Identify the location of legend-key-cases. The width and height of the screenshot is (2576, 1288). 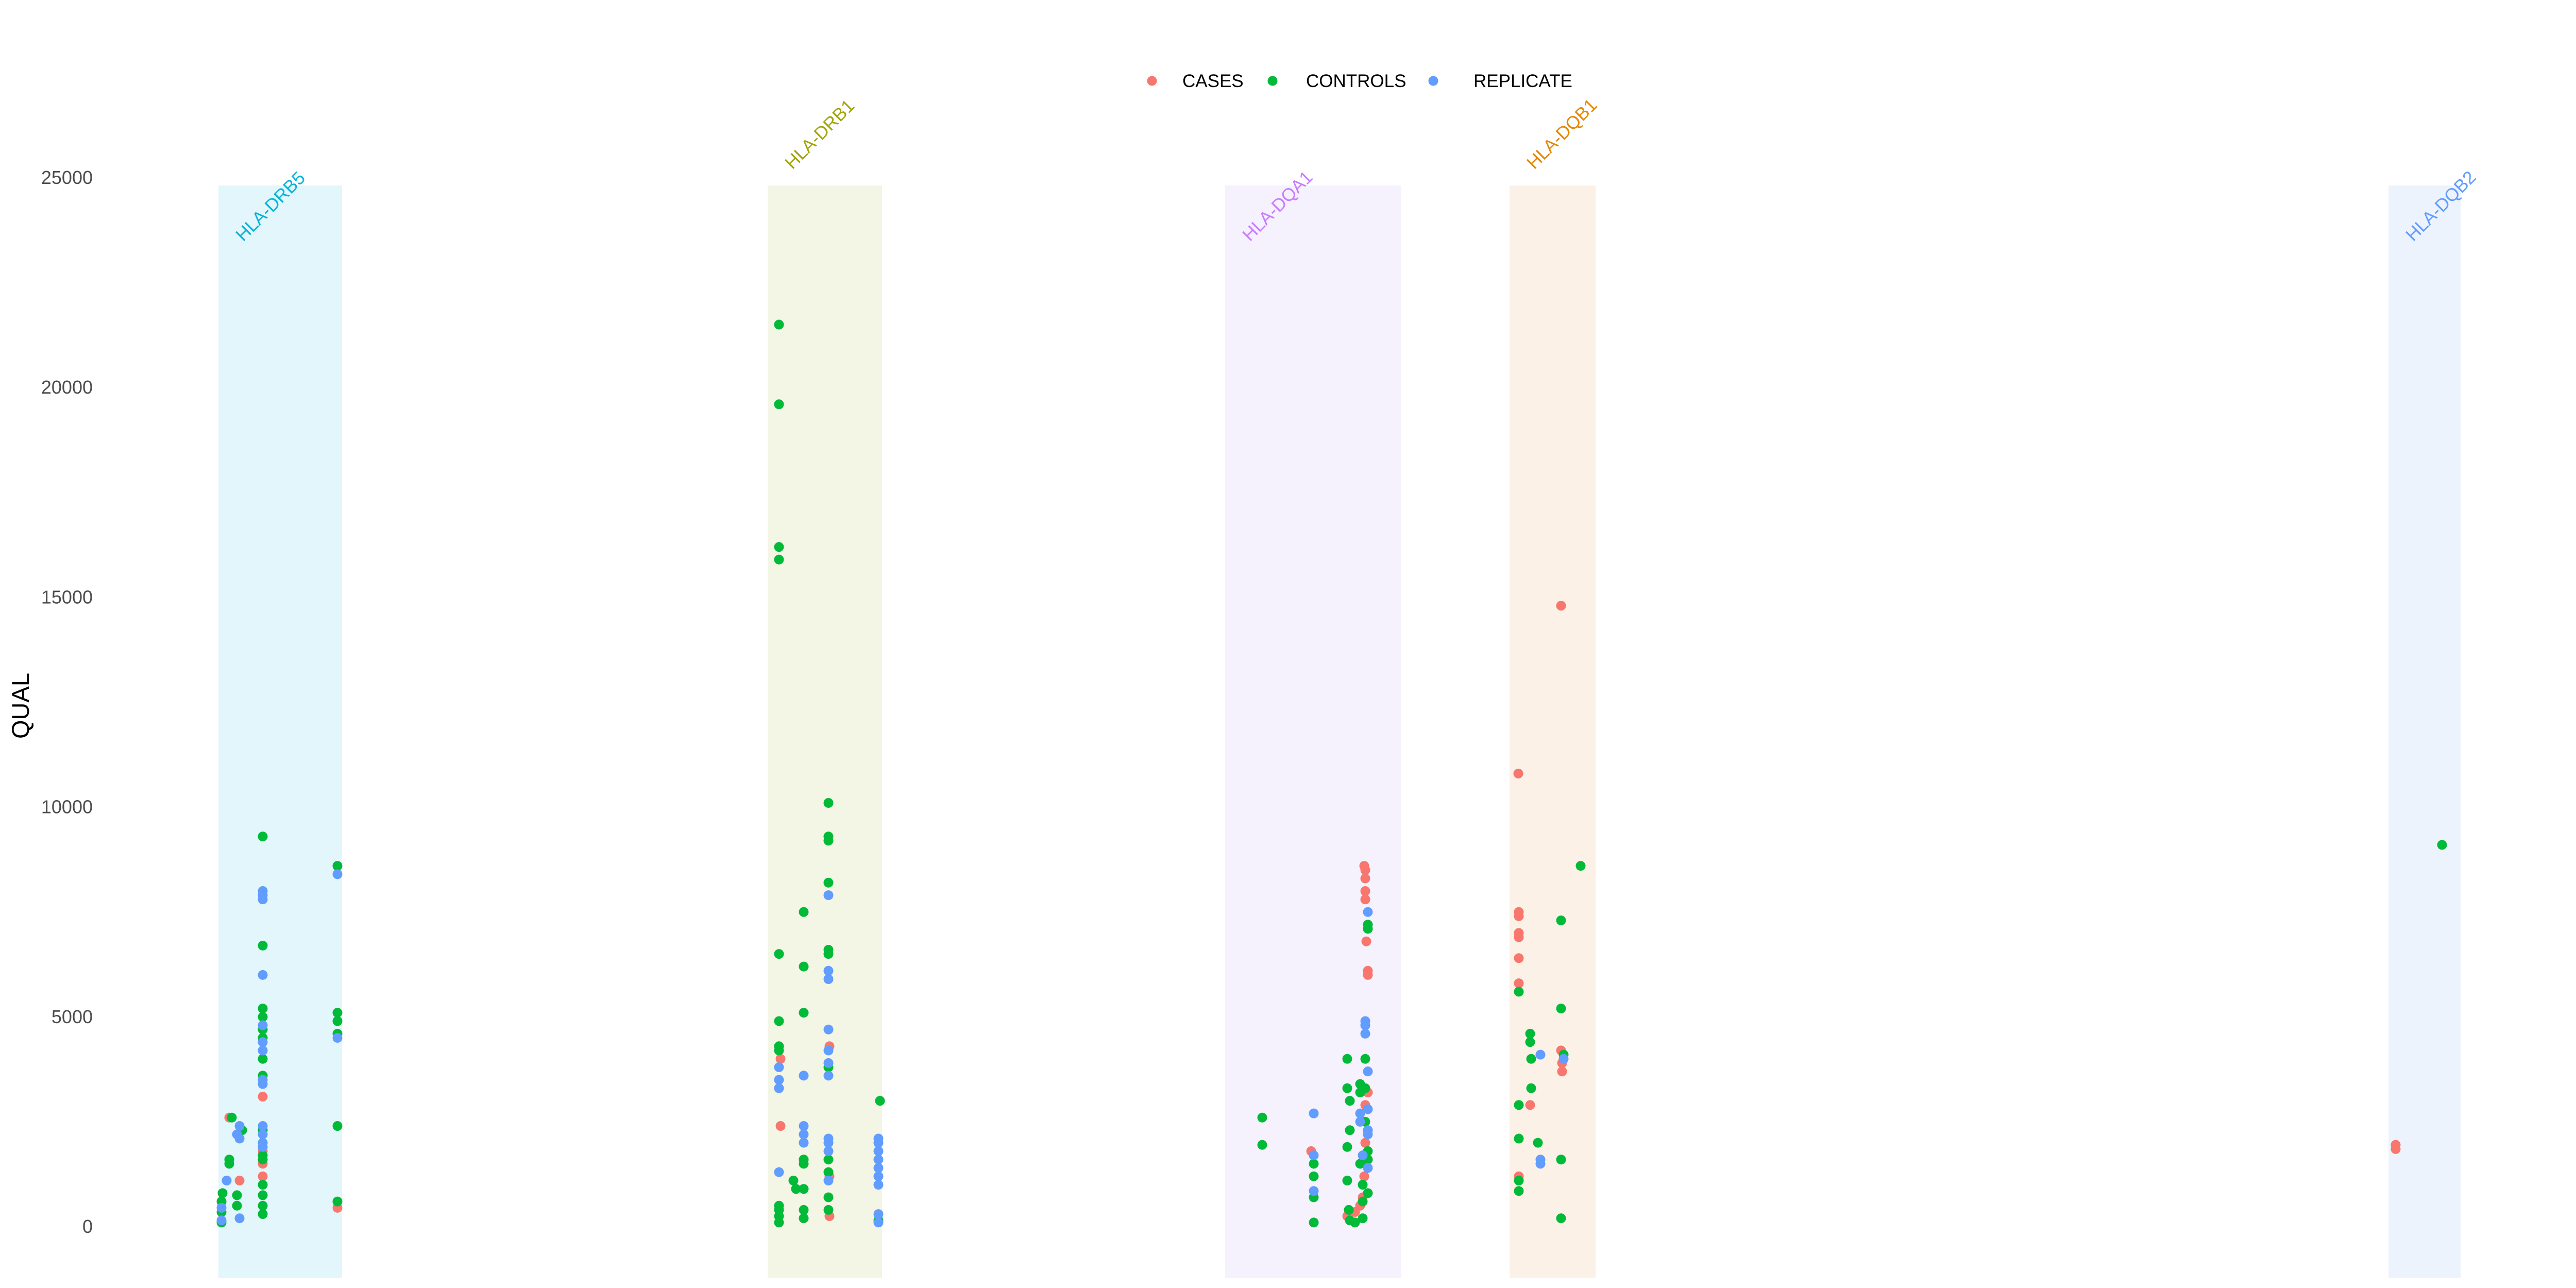
(1152, 81).